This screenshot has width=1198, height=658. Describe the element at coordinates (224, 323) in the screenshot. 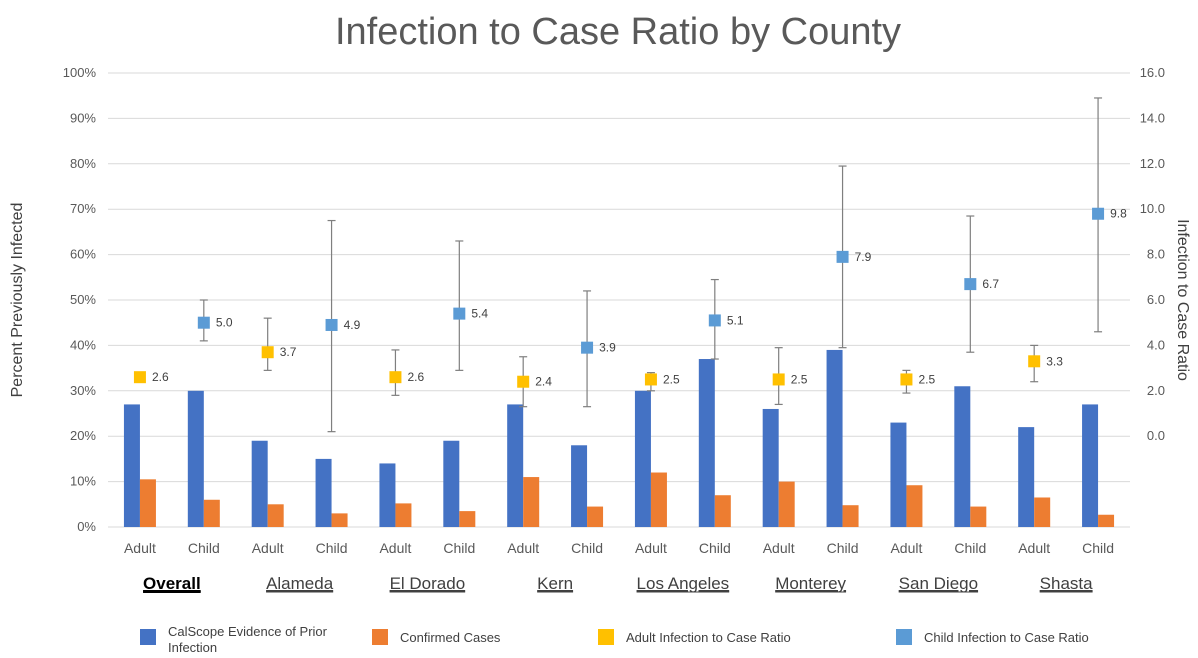

I see `ratio-data-label: 5.0` at that location.